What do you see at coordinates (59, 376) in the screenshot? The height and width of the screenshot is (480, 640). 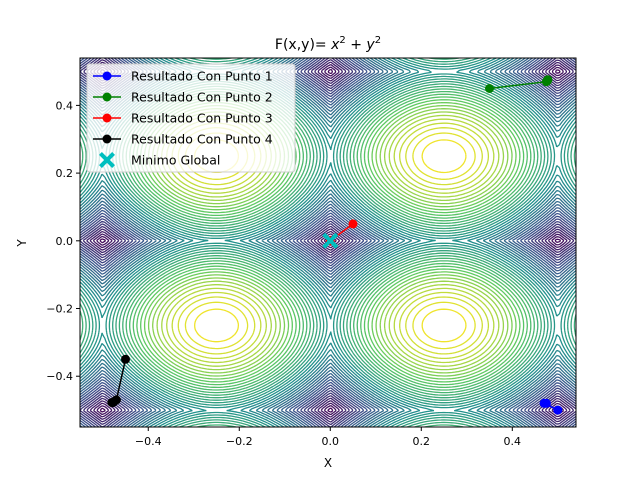 I see `y-tick-label: −0.4` at bounding box center [59, 376].